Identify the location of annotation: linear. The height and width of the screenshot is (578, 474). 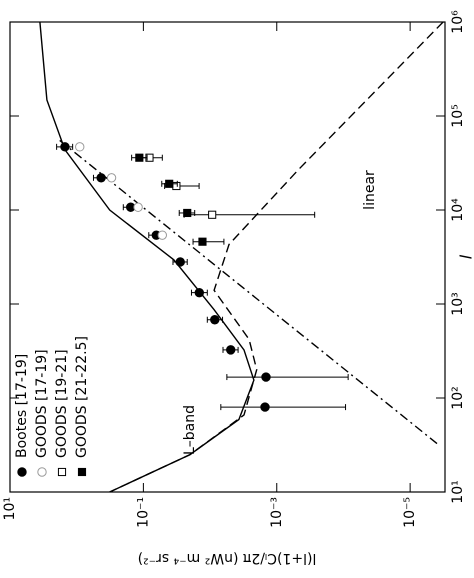
(370, 190).